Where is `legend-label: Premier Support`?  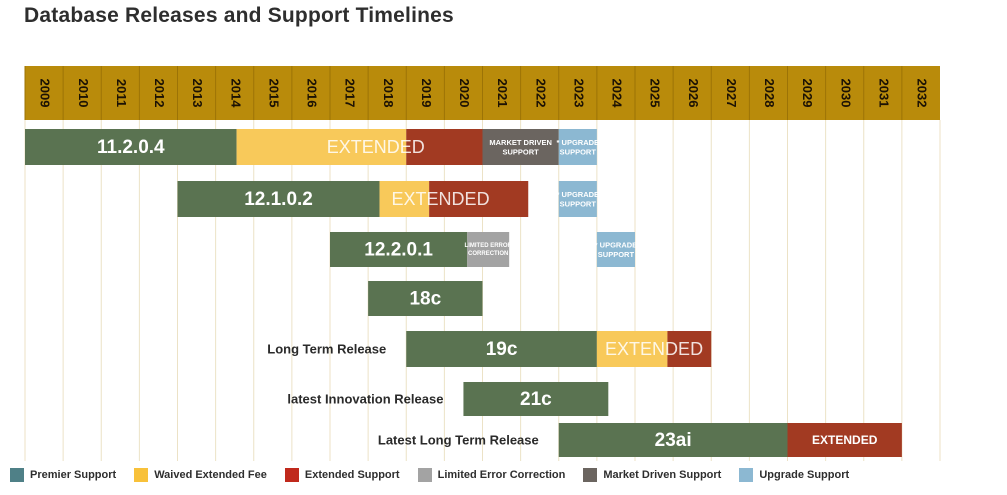 legend-label: Premier Support is located at coordinates (73, 475).